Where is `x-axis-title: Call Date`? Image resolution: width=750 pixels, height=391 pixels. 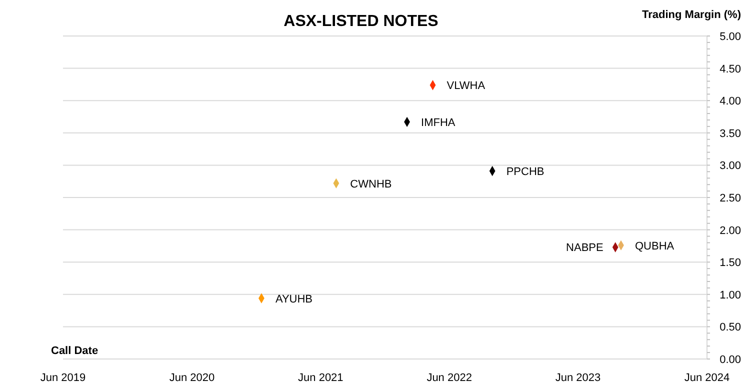
x-axis-title: Call Date is located at coordinates (74, 351).